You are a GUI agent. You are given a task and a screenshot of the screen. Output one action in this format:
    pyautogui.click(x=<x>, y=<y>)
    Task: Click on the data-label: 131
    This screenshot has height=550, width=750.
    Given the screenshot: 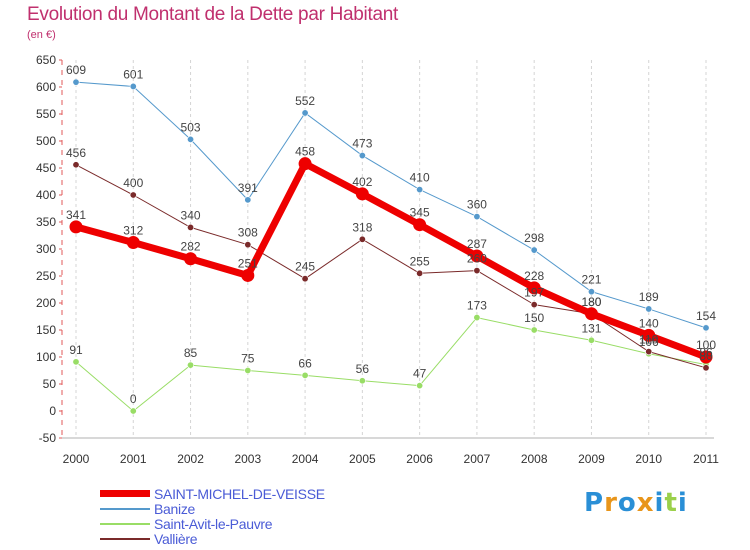 What is the action you would take?
    pyautogui.click(x=591, y=328)
    